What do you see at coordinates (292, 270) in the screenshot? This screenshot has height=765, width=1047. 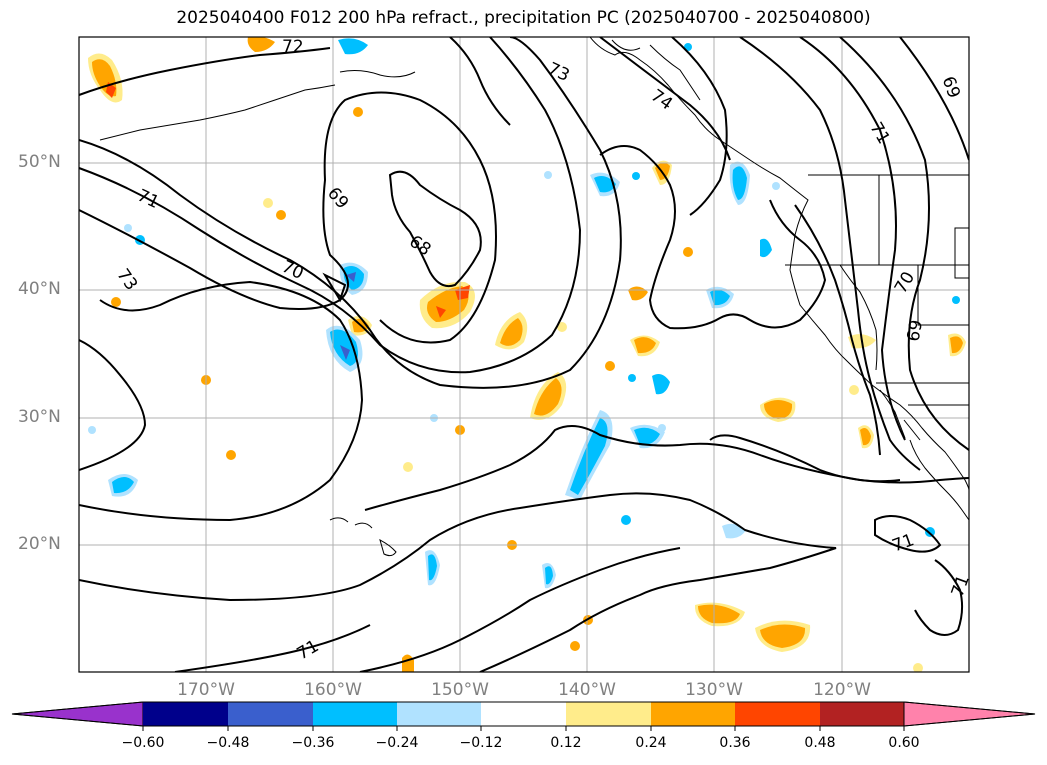 I see `contour-label: 70` at bounding box center [292, 270].